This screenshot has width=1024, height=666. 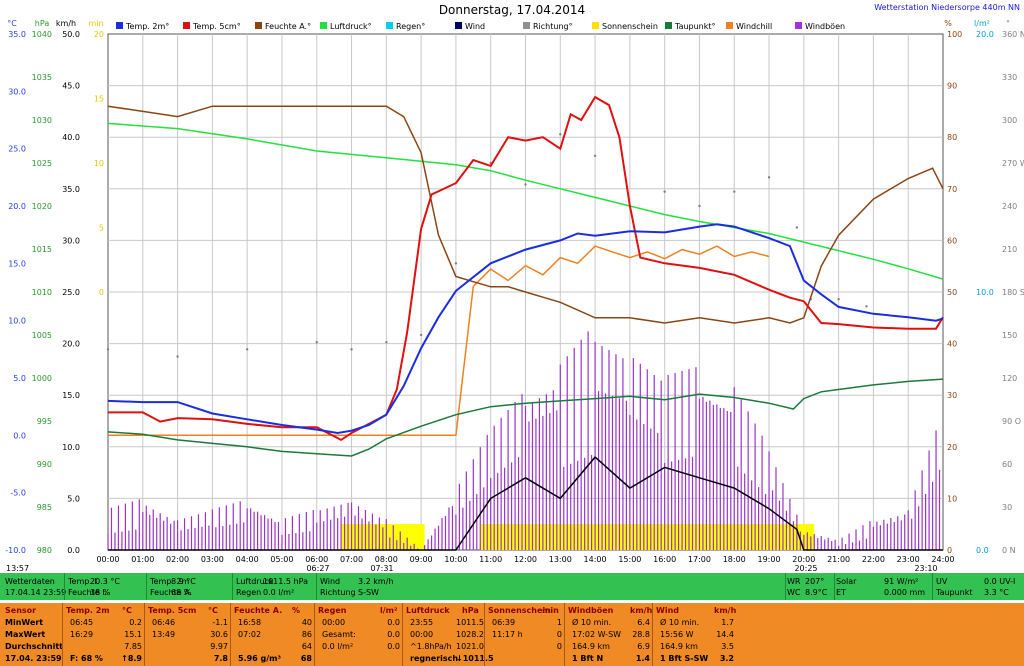 I want to click on current-value: 0.000 mm, so click(x=905, y=592).